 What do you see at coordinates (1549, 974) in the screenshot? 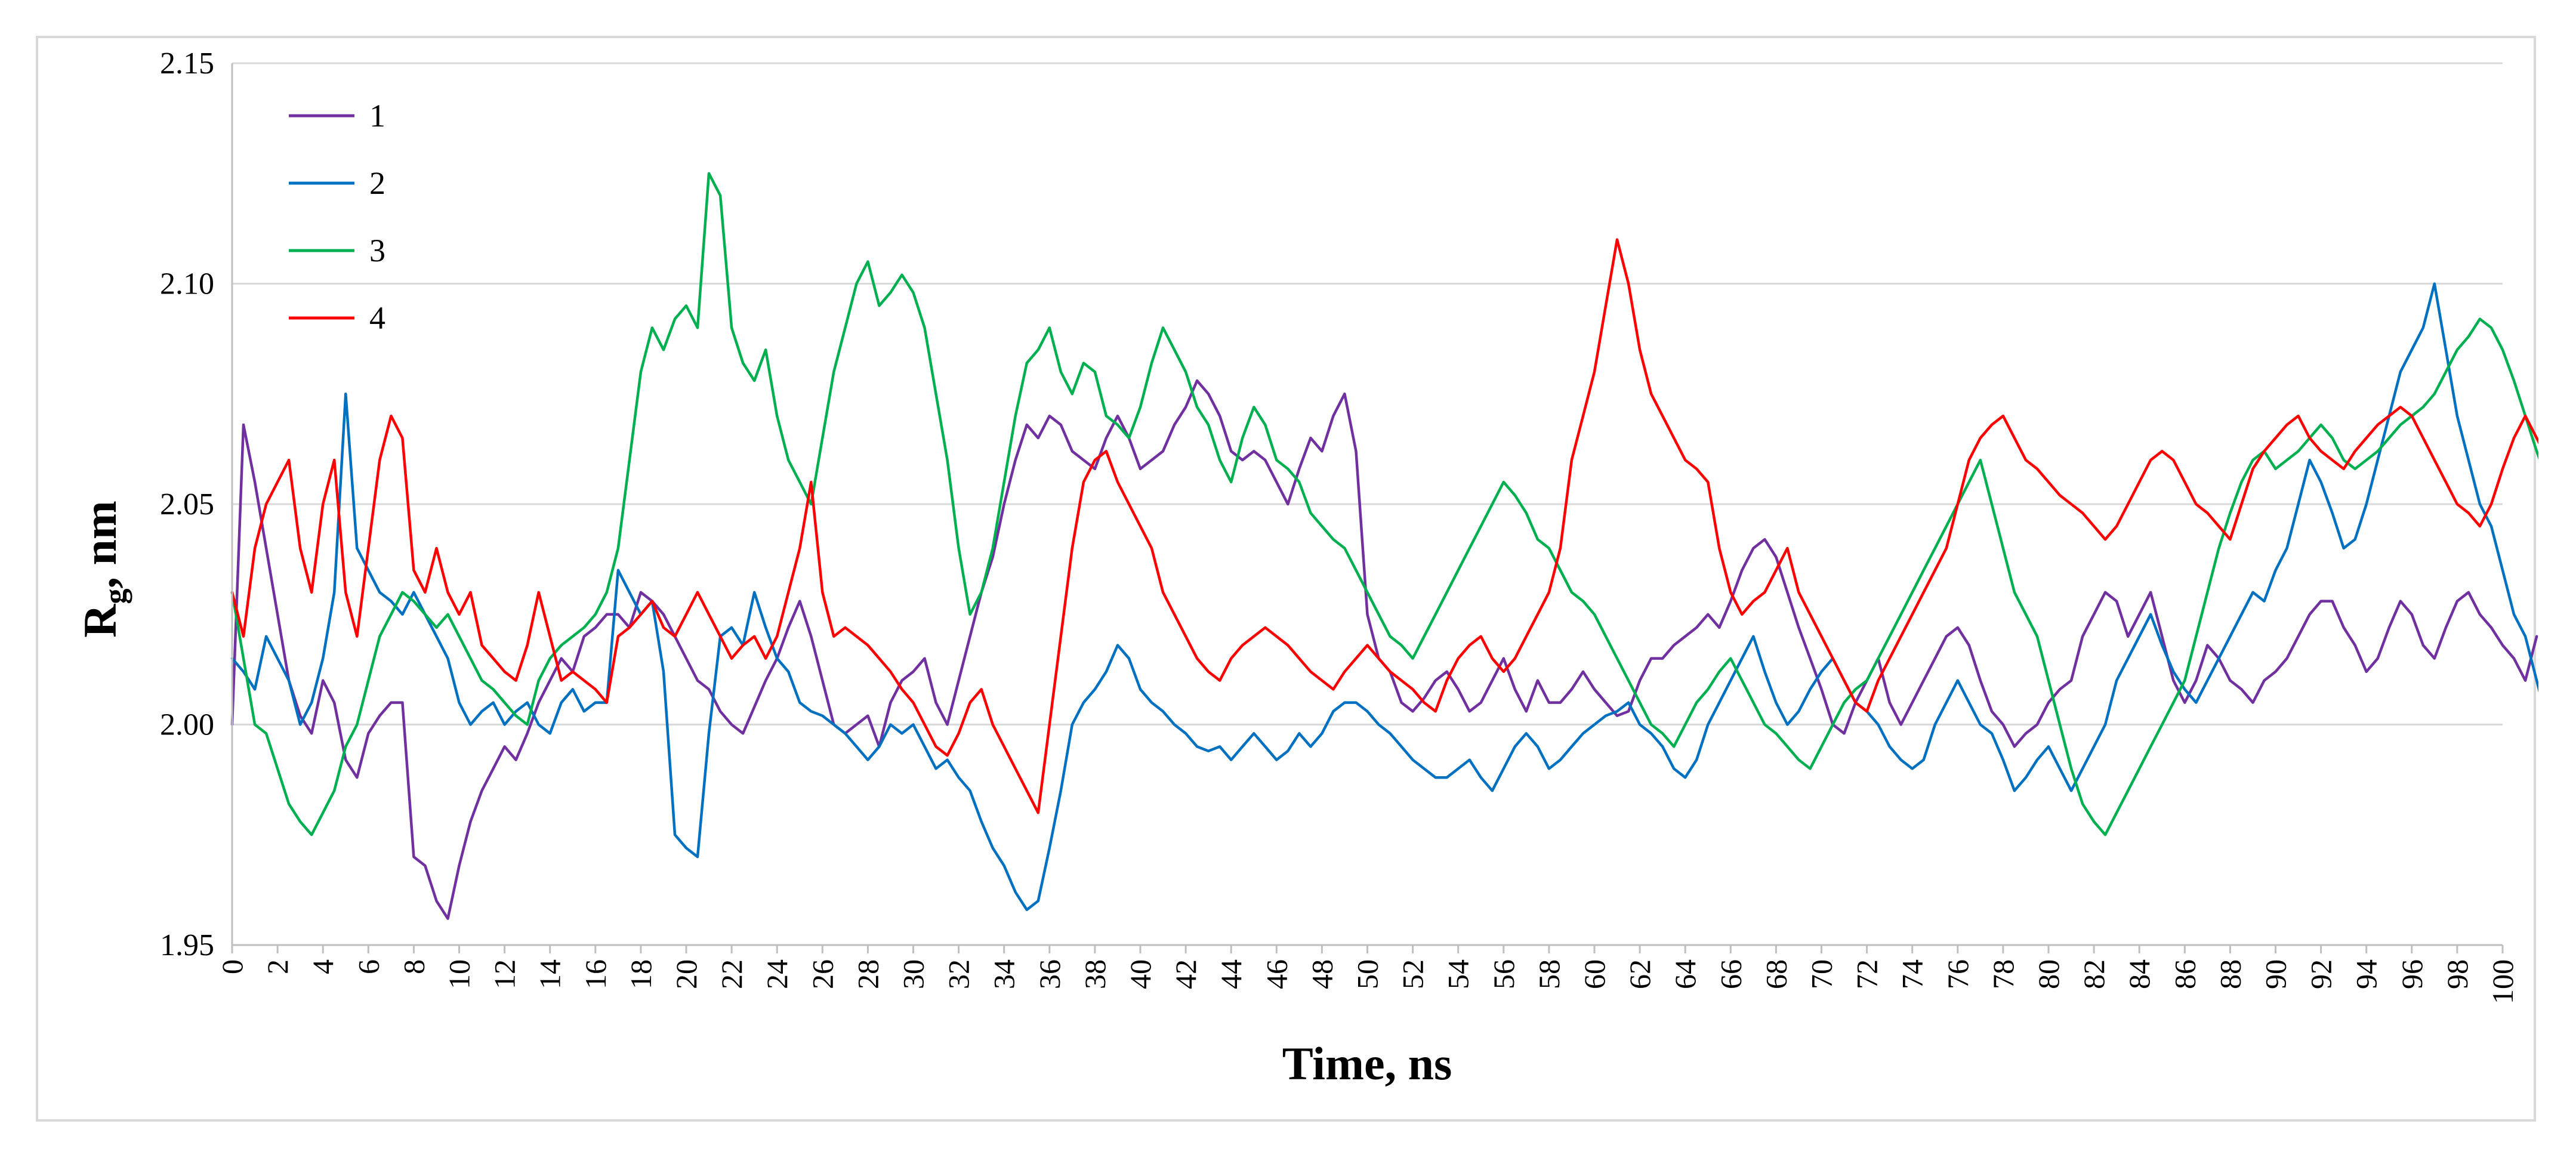
I see `x-tick-label: 58` at bounding box center [1549, 974].